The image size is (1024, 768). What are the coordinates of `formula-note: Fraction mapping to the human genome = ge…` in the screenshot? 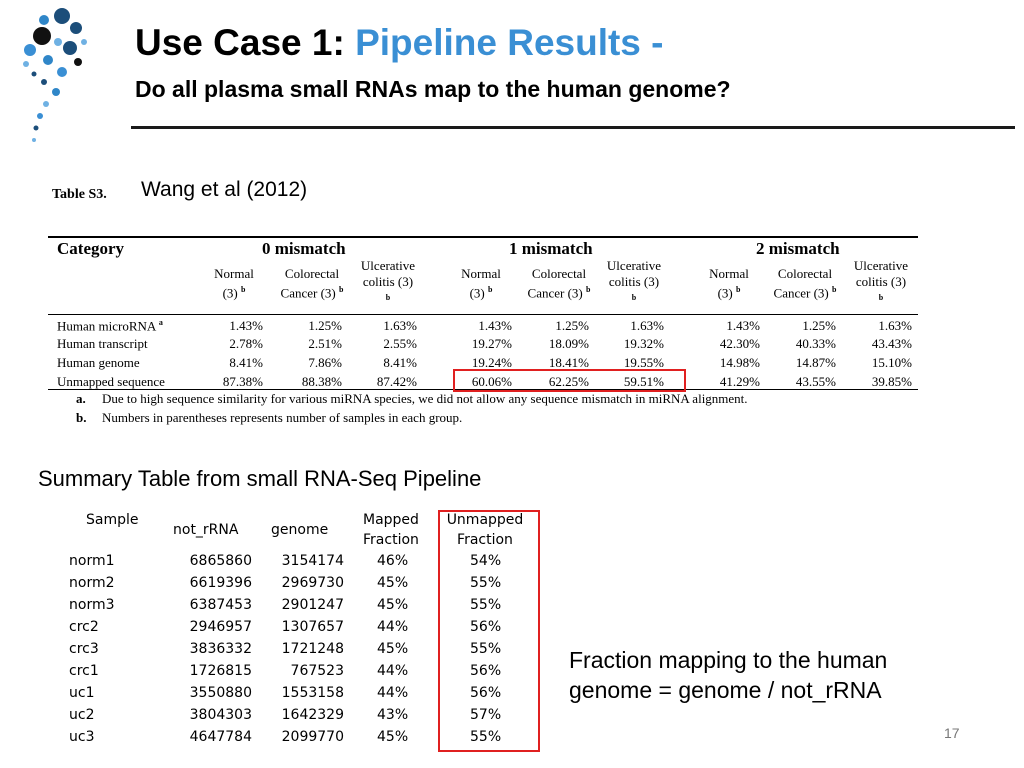 It's located at (728, 675).